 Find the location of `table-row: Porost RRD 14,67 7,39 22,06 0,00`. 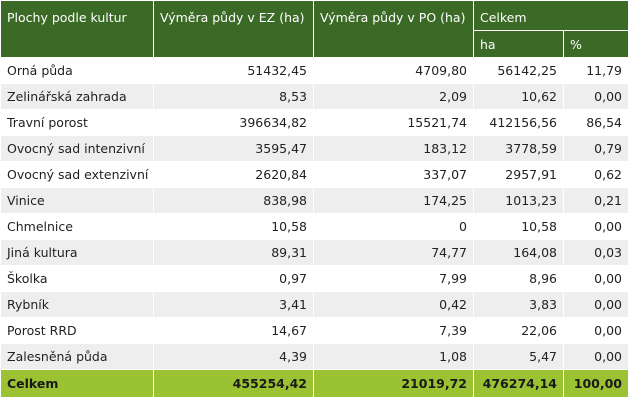

table-row: Porost RRD 14,67 7,39 22,06 0,00 is located at coordinates (314, 330).